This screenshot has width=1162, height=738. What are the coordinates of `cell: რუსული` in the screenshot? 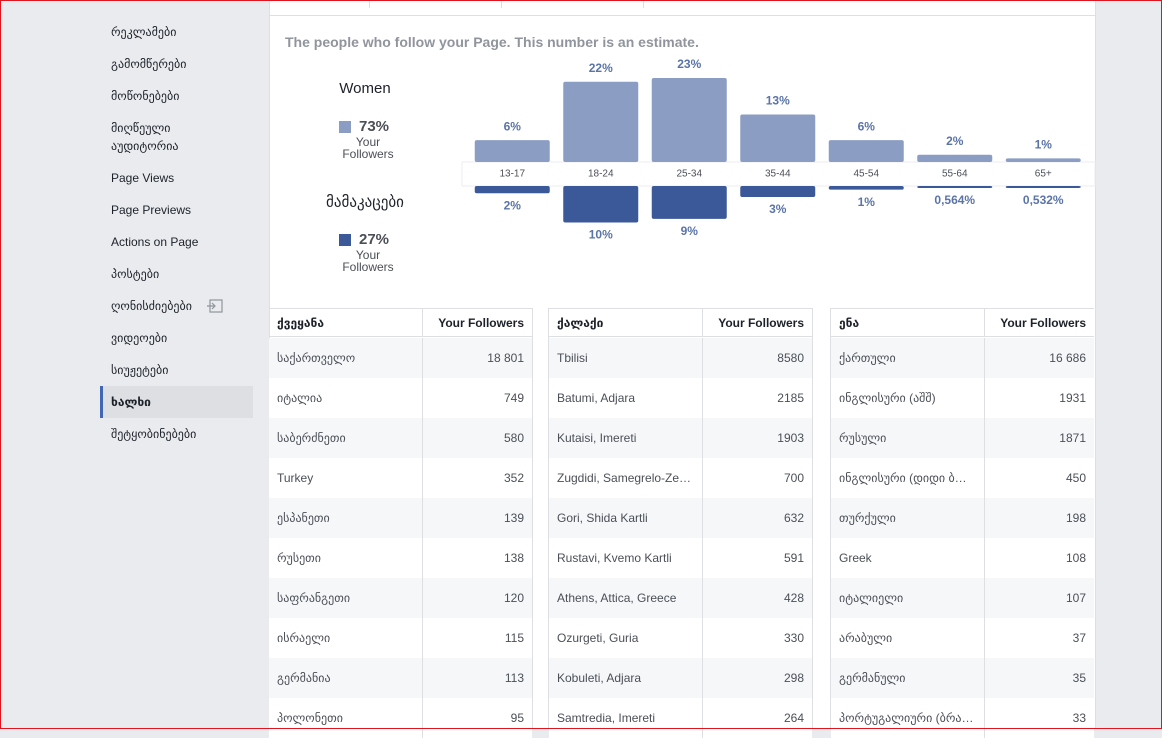 It's located at (907, 438).